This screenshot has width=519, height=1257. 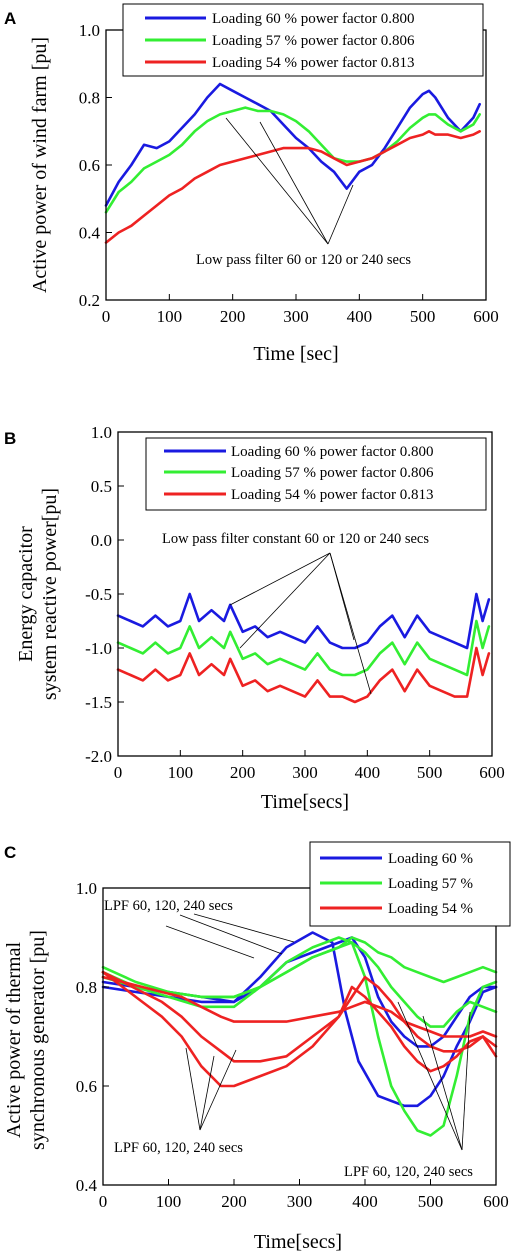 What do you see at coordinates (98, 594) in the screenshot?
I see `y-tick-label-b-3: -0.5` at bounding box center [98, 594].